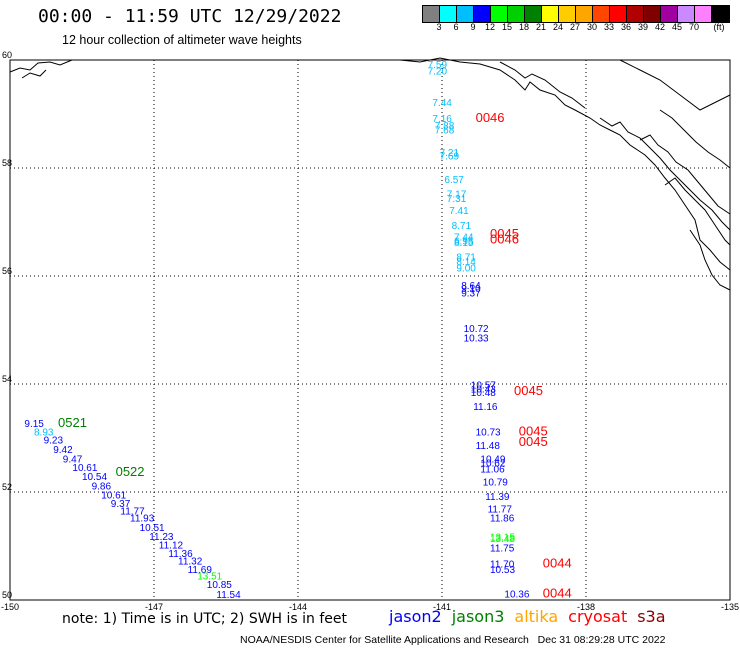 This screenshot has height=650, width=740. Describe the element at coordinates (415, 616) in the screenshot. I see `legend-entry-jason2: jason2` at that location.